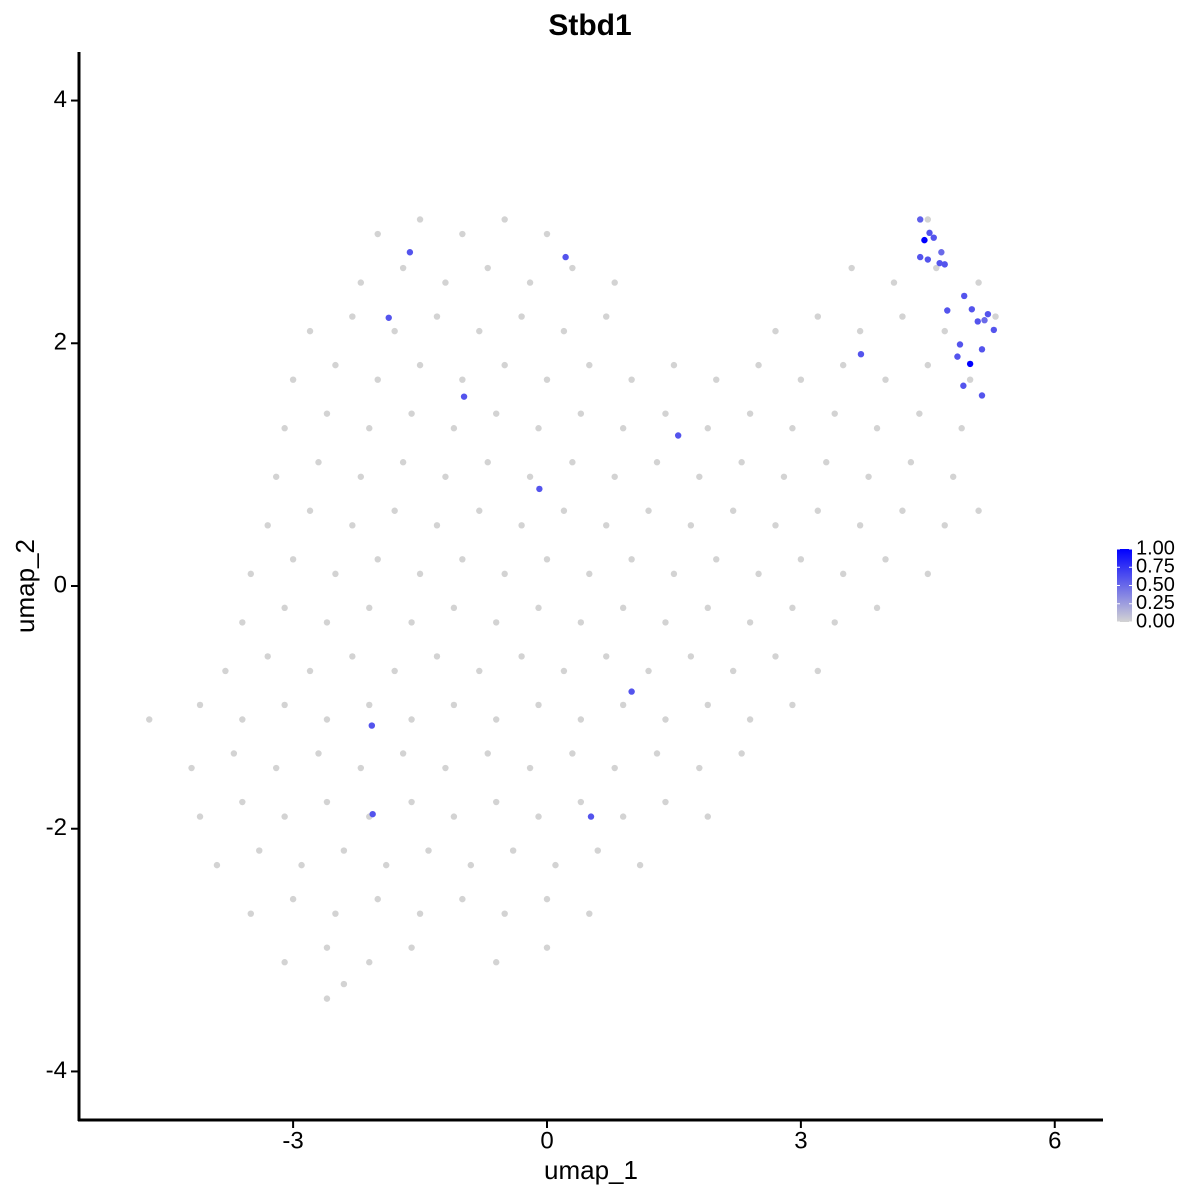  I want to click on y-tick-label: -2, so click(56, 827).